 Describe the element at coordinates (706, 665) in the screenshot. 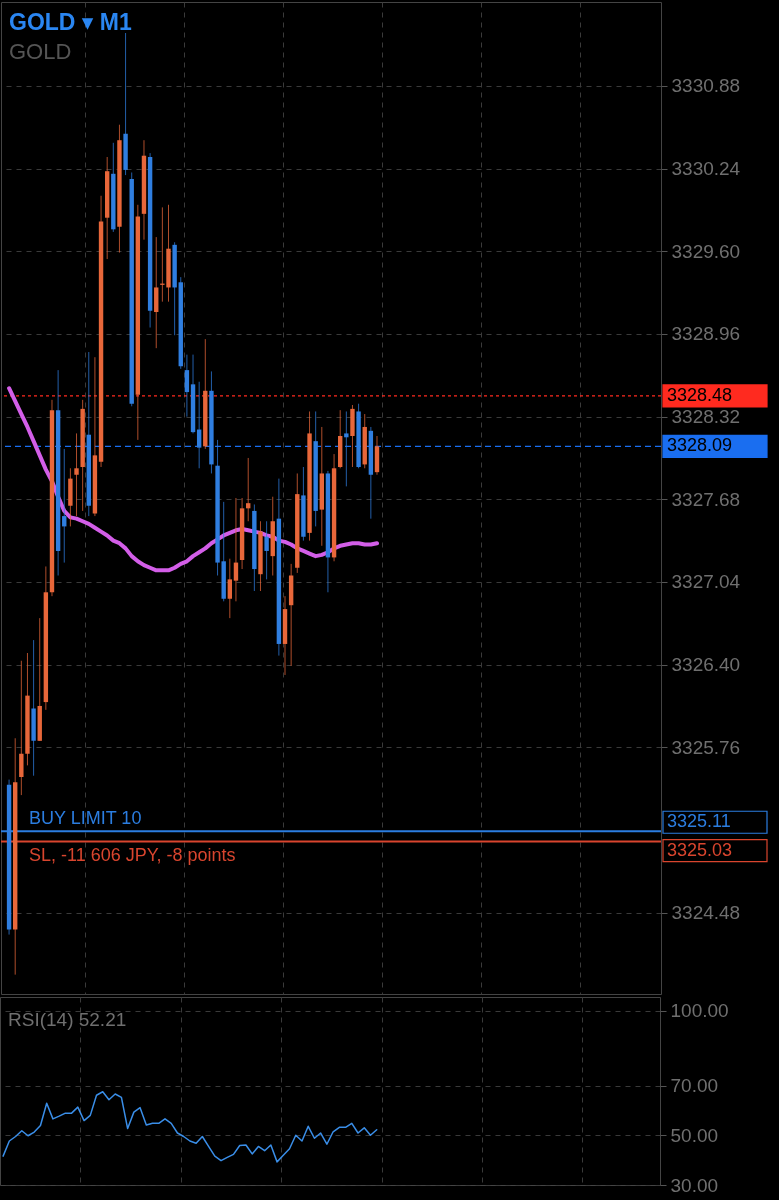

I see `y-tick-label: 3326.40` at that location.